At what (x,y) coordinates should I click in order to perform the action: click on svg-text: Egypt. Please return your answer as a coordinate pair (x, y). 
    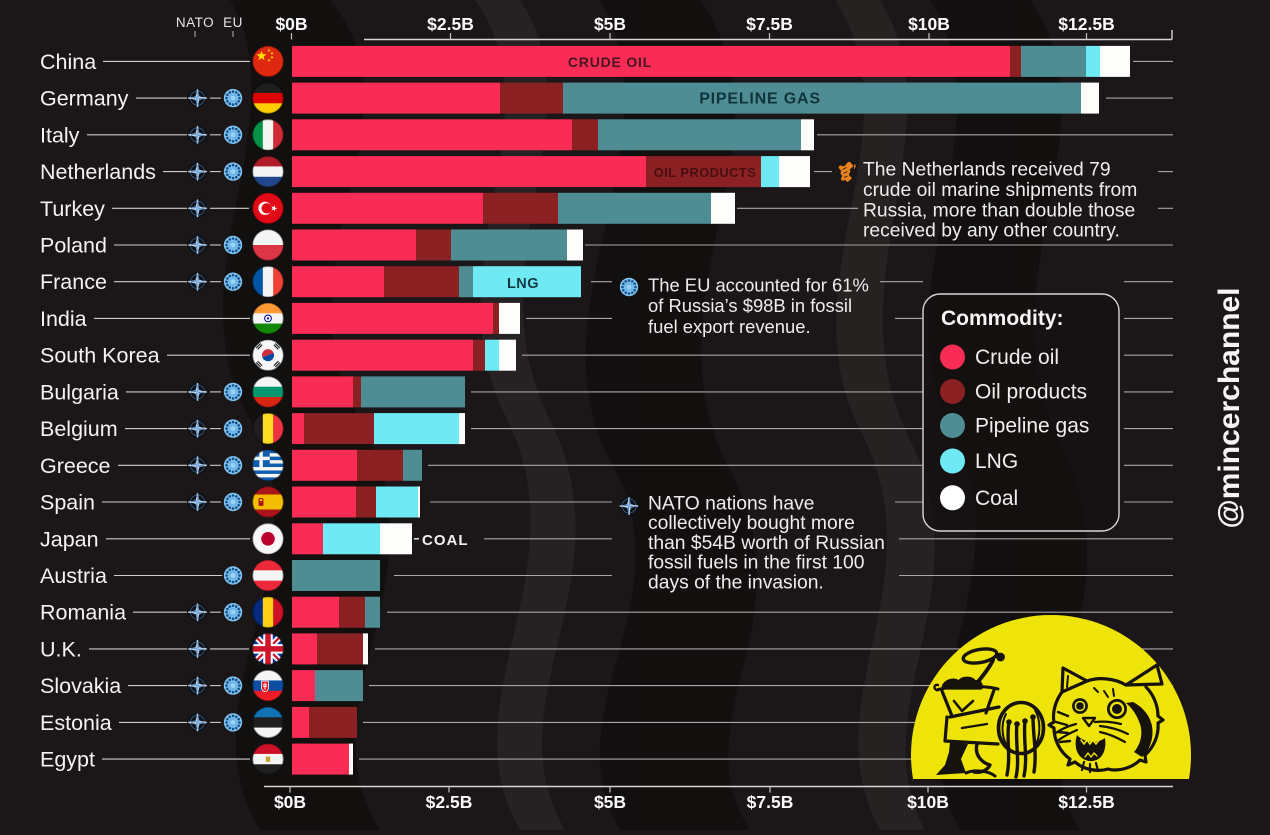
    Looking at the image, I should click on (67, 760).